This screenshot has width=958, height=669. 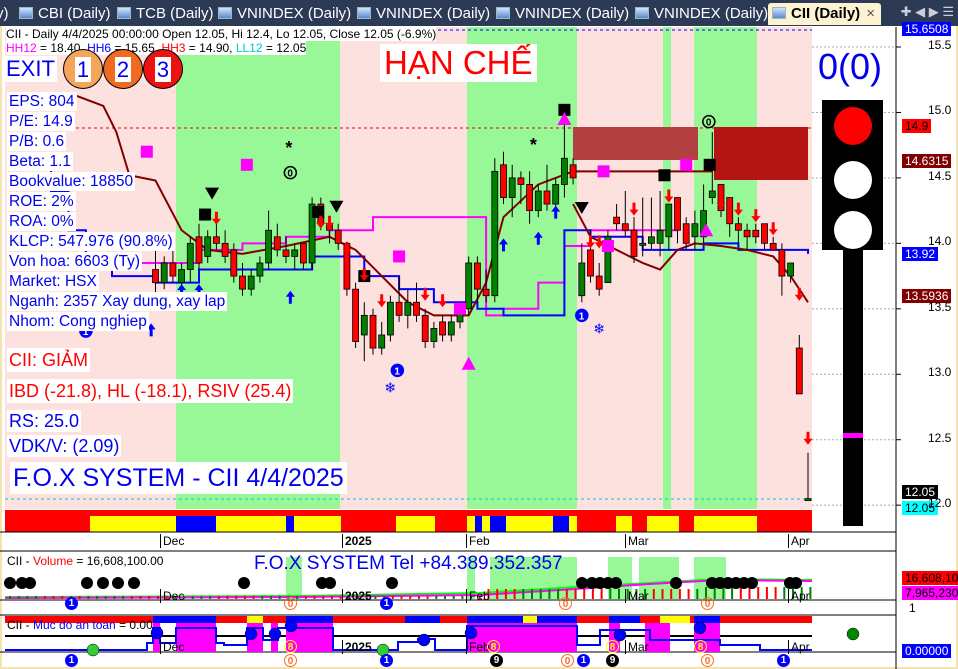 I want to click on price-label: 13.92, so click(x=920, y=253).